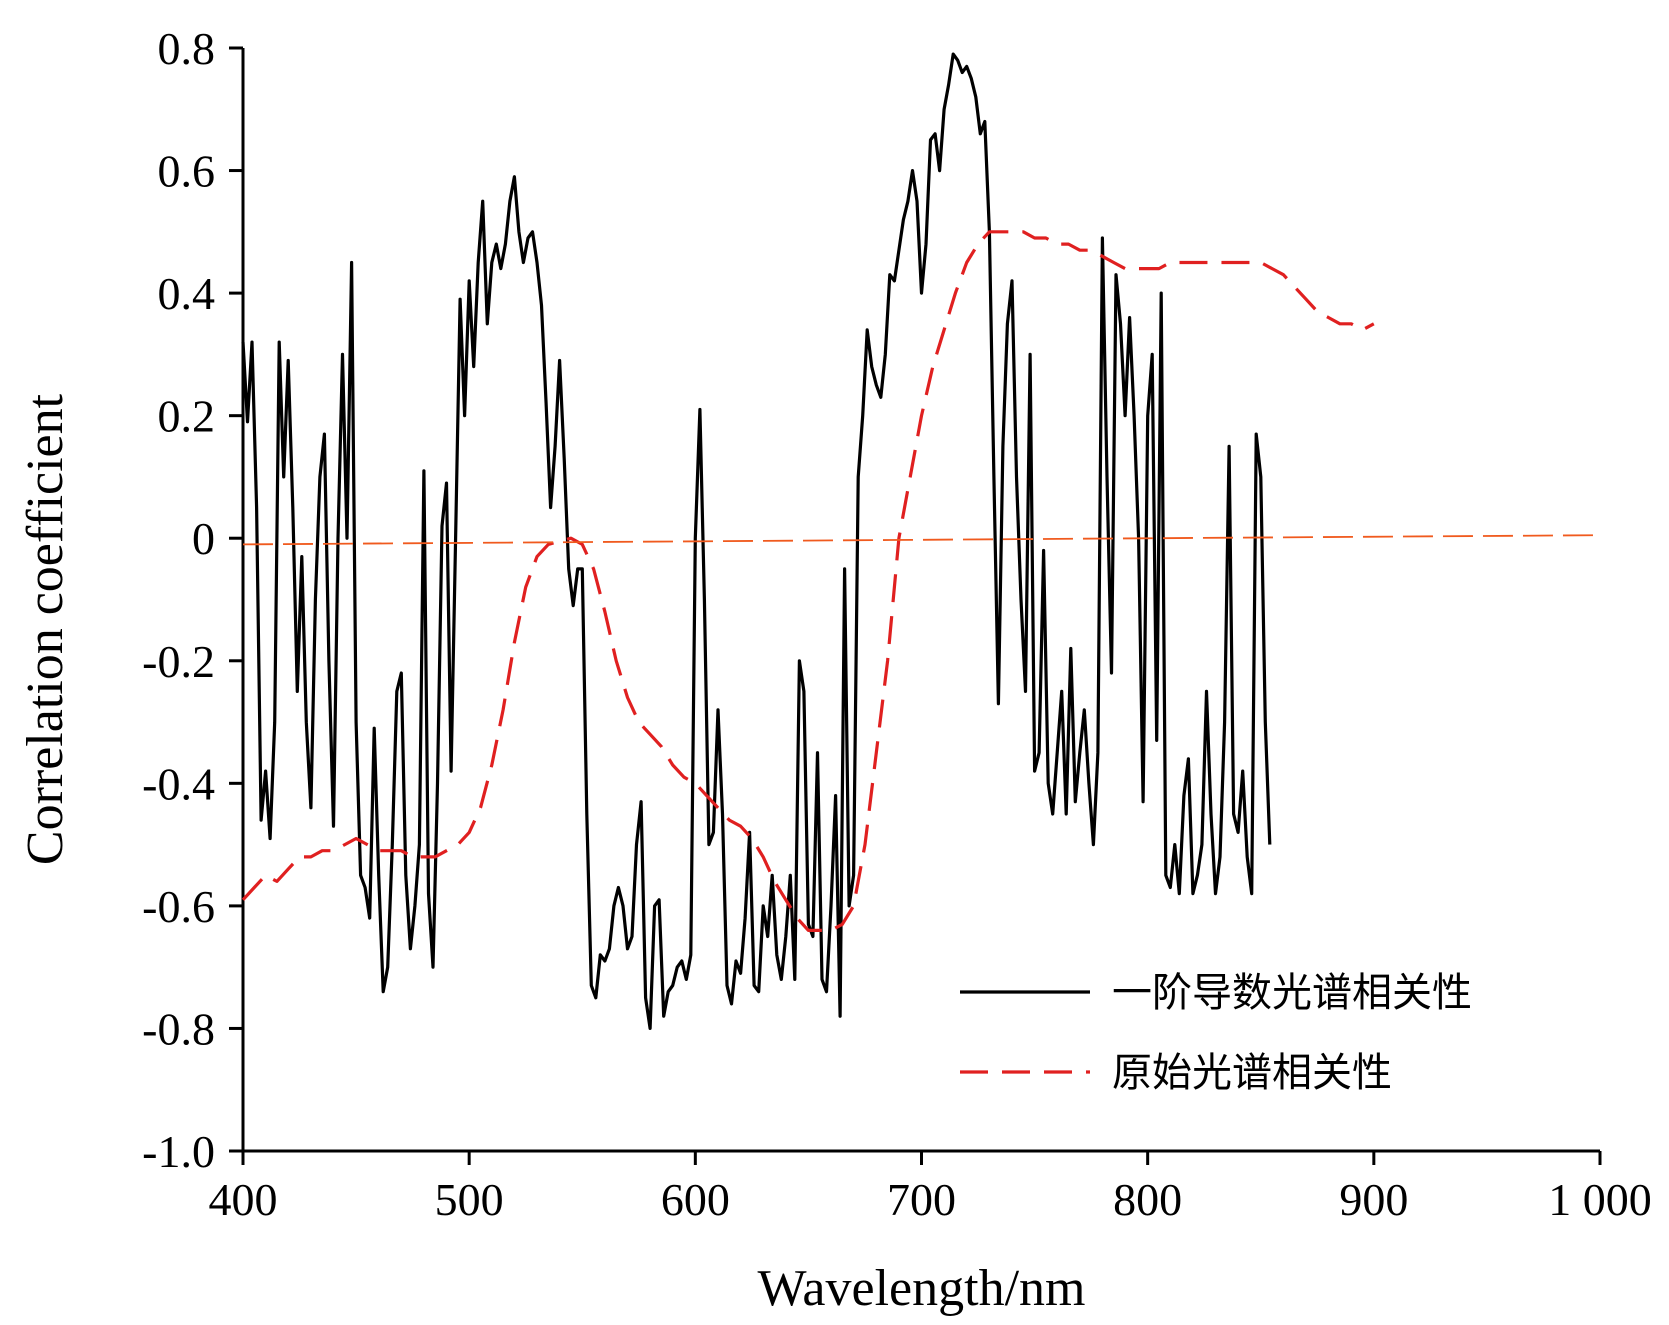 This screenshot has height=1325, width=1669. I want to click on x-tick-label: 400, so click(243, 1199).